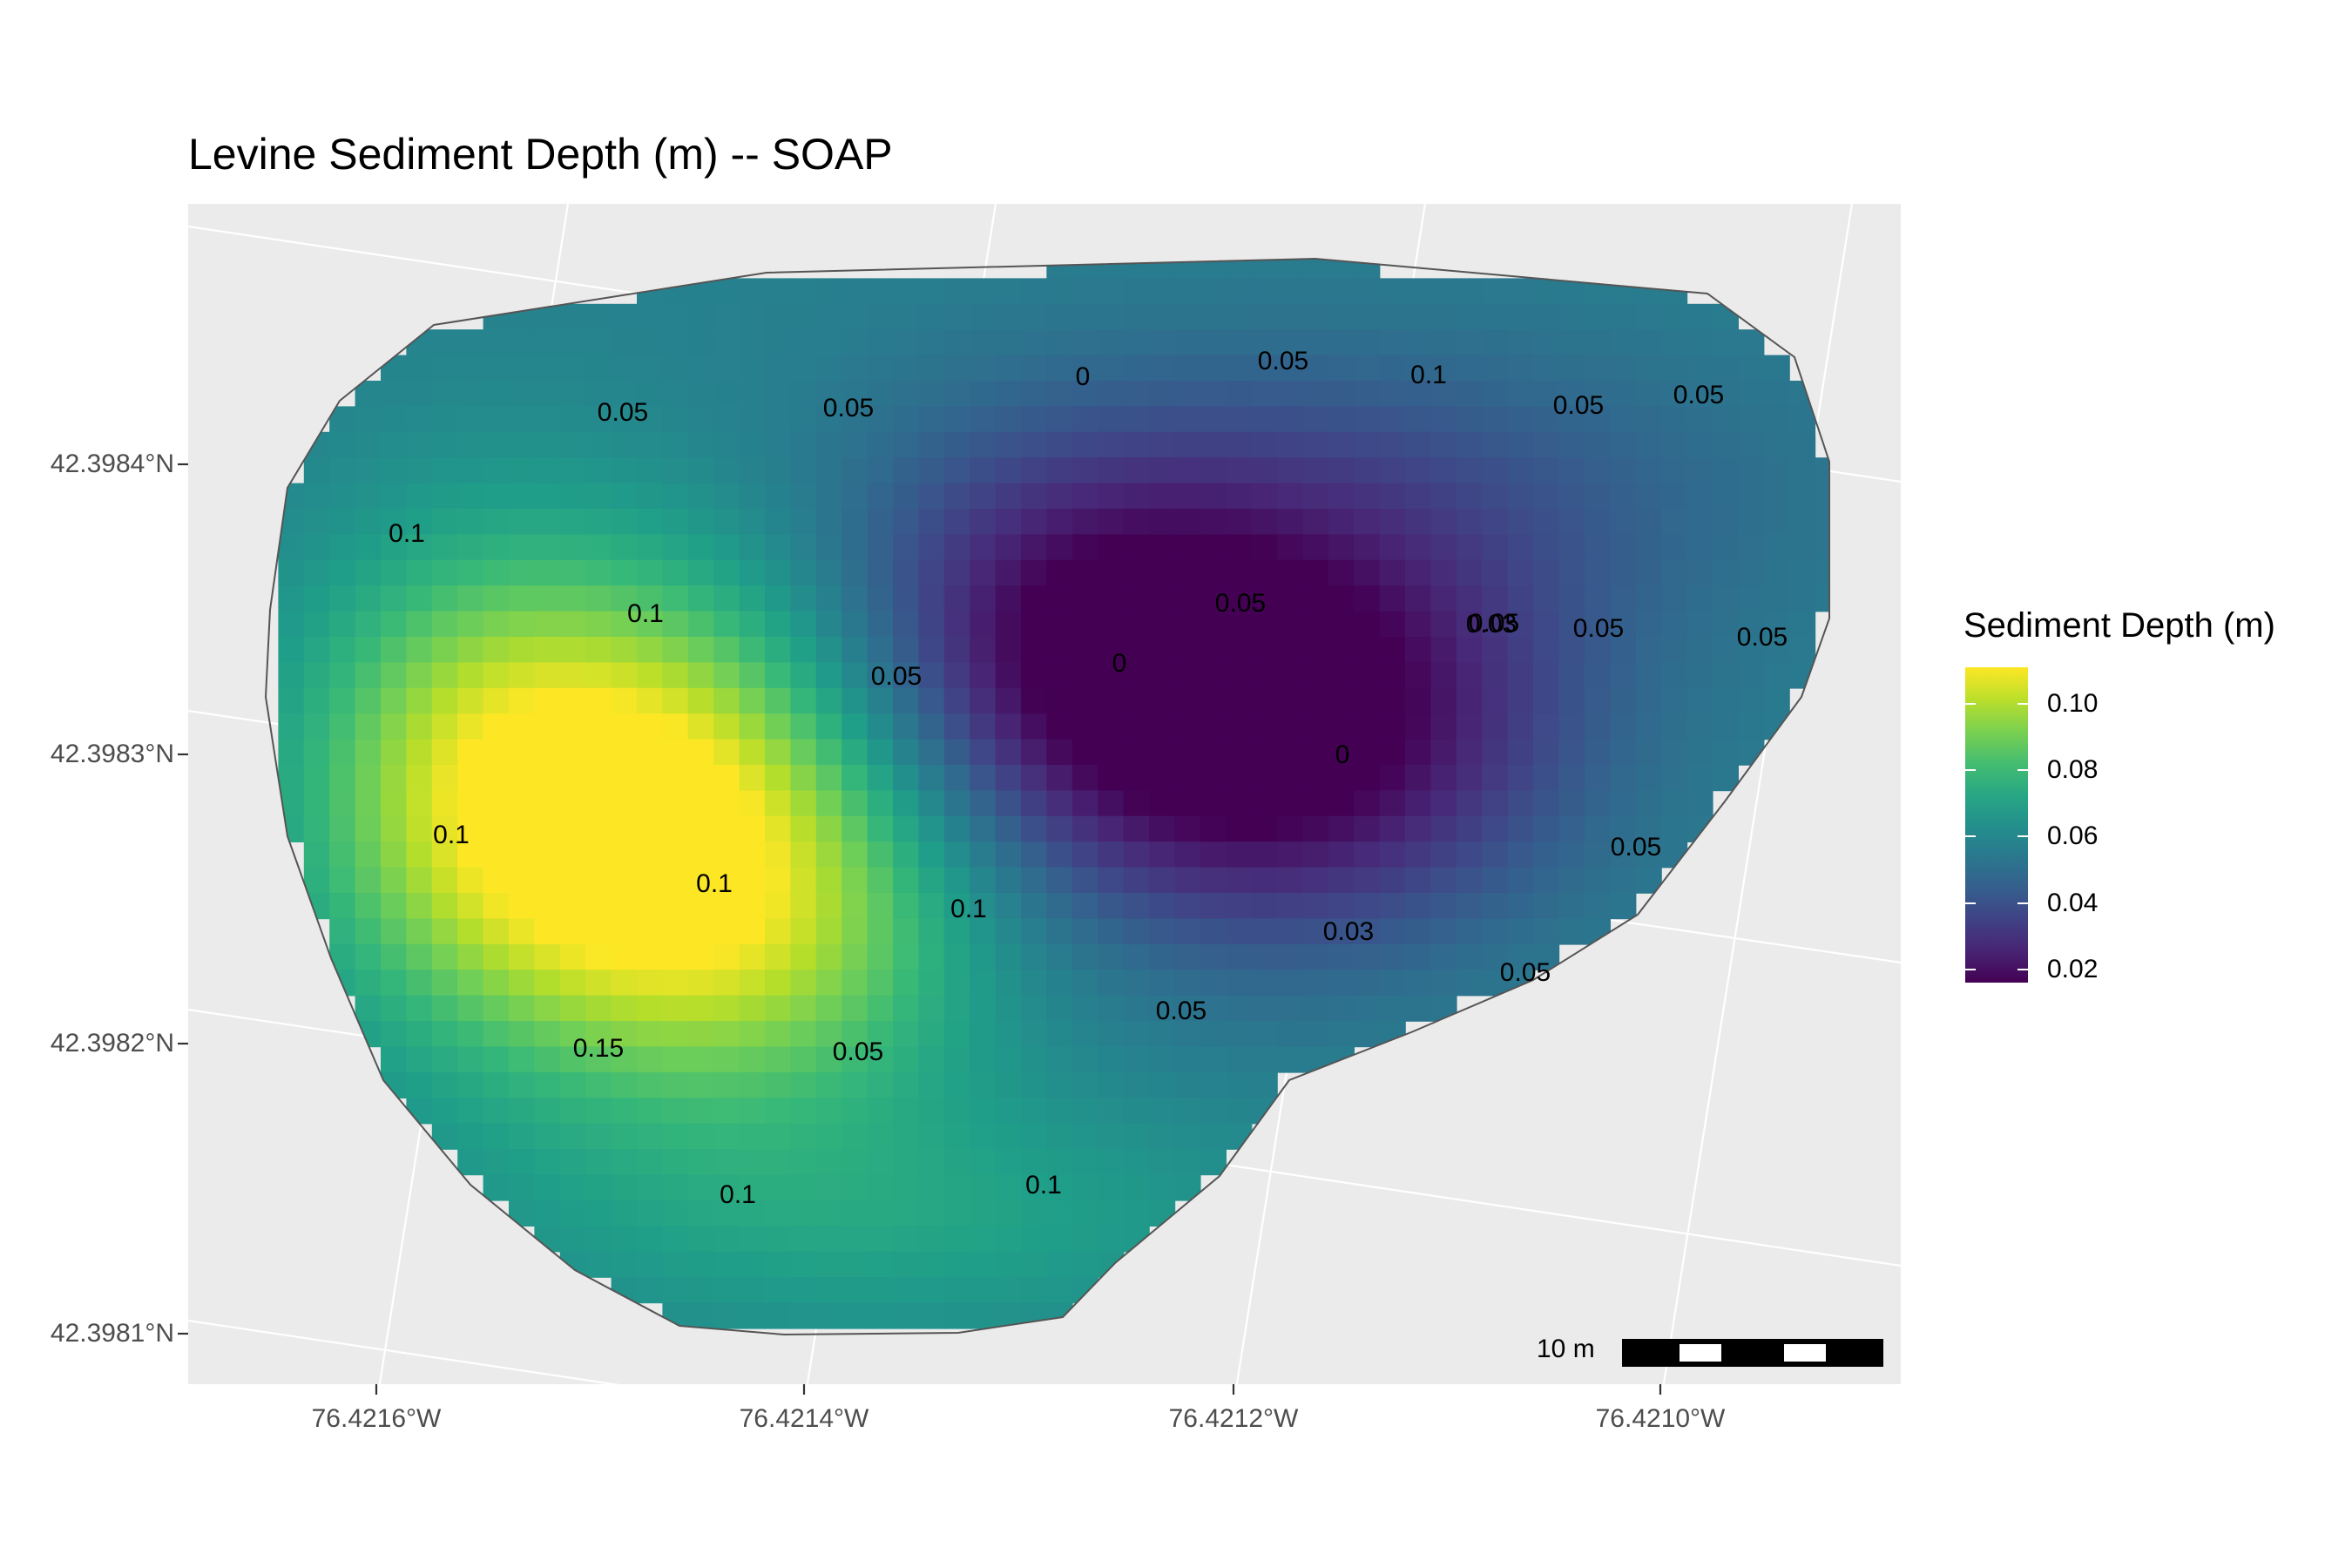 The width and height of the screenshot is (2352, 1568). What do you see at coordinates (2023, 770) in the screenshot?
I see `legend-tick` at bounding box center [2023, 770].